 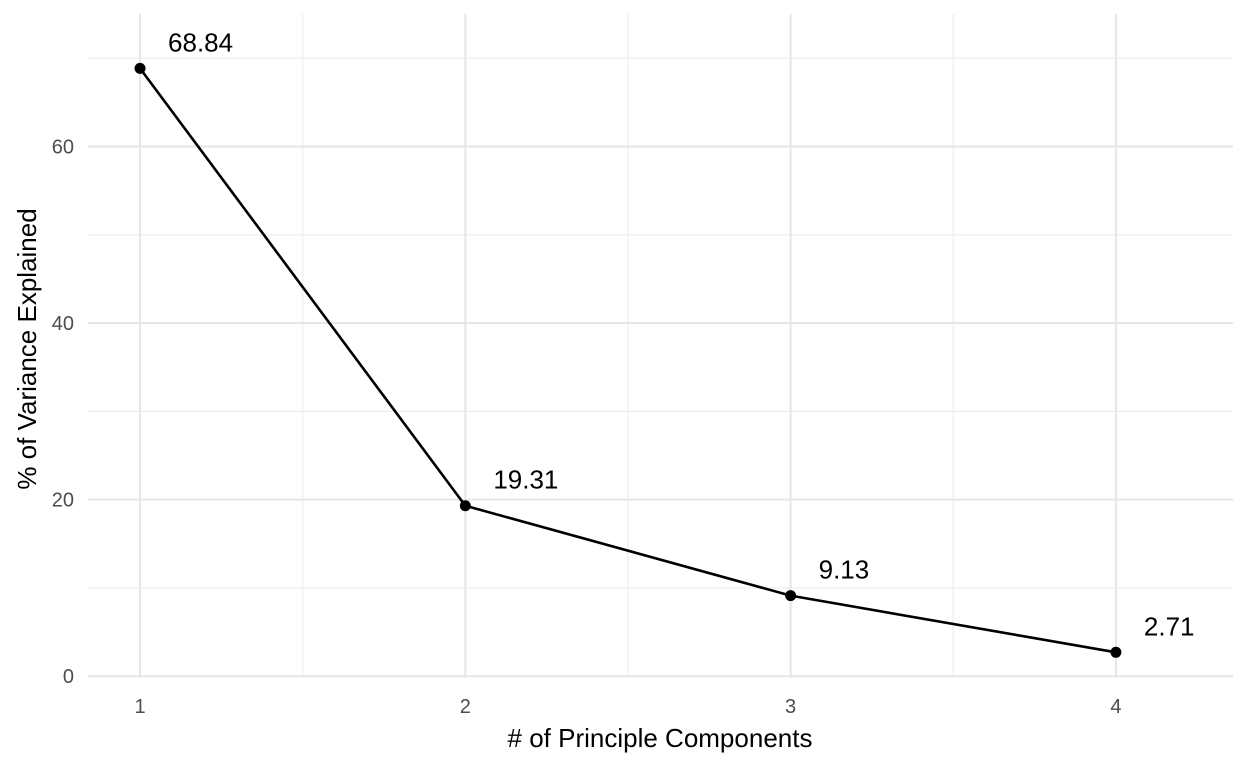 What do you see at coordinates (525, 480) in the screenshot?
I see `data-label: 19.31` at bounding box center [525, 480].